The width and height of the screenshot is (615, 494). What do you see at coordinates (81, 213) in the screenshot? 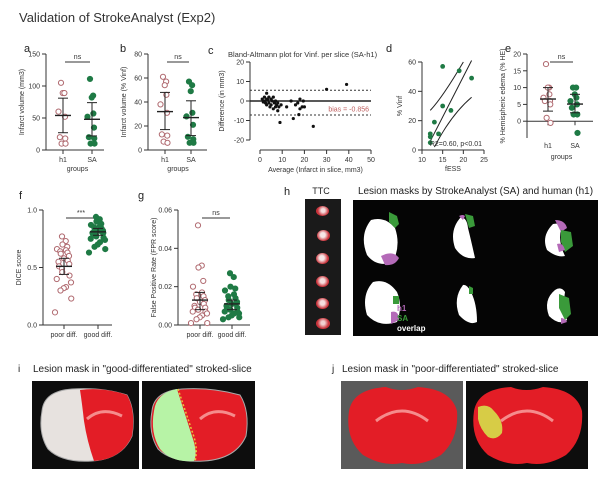
I see `panel-f-sig-label: ***` at bounding box center [81, 213].